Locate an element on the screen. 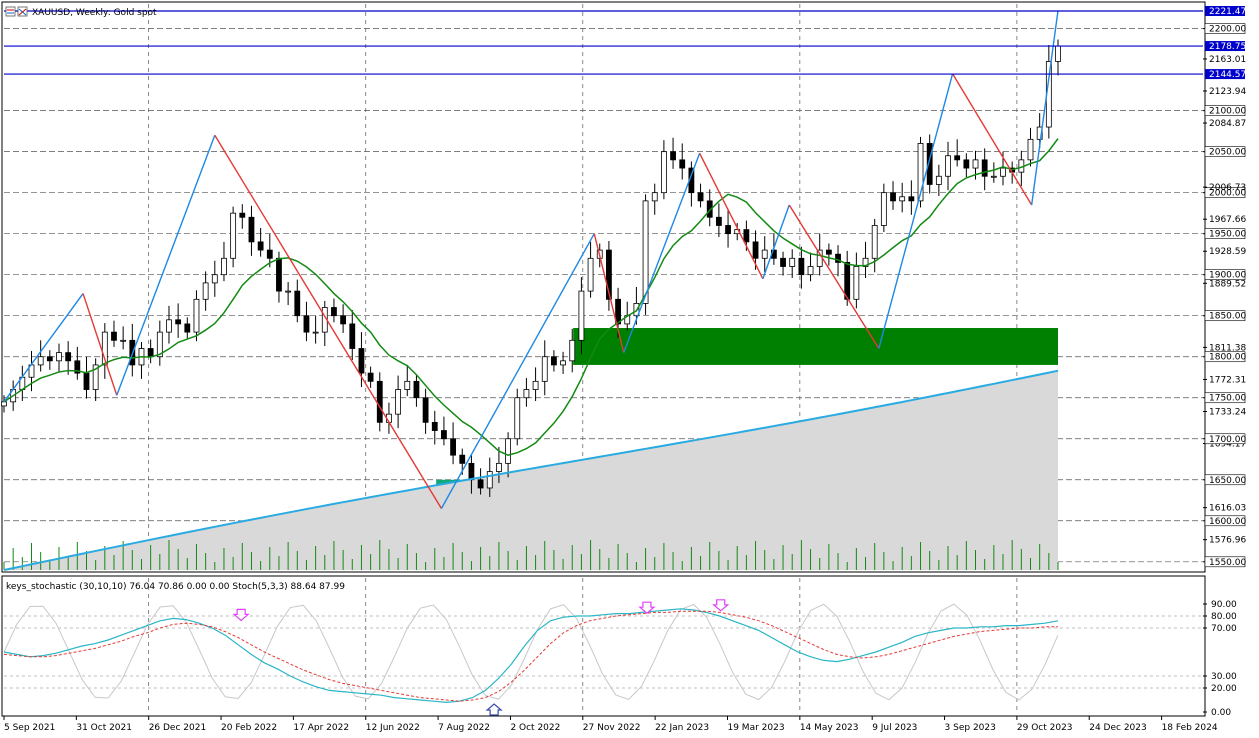  y-tick-label: 1950.00 is located at coordinates (1227, 235).